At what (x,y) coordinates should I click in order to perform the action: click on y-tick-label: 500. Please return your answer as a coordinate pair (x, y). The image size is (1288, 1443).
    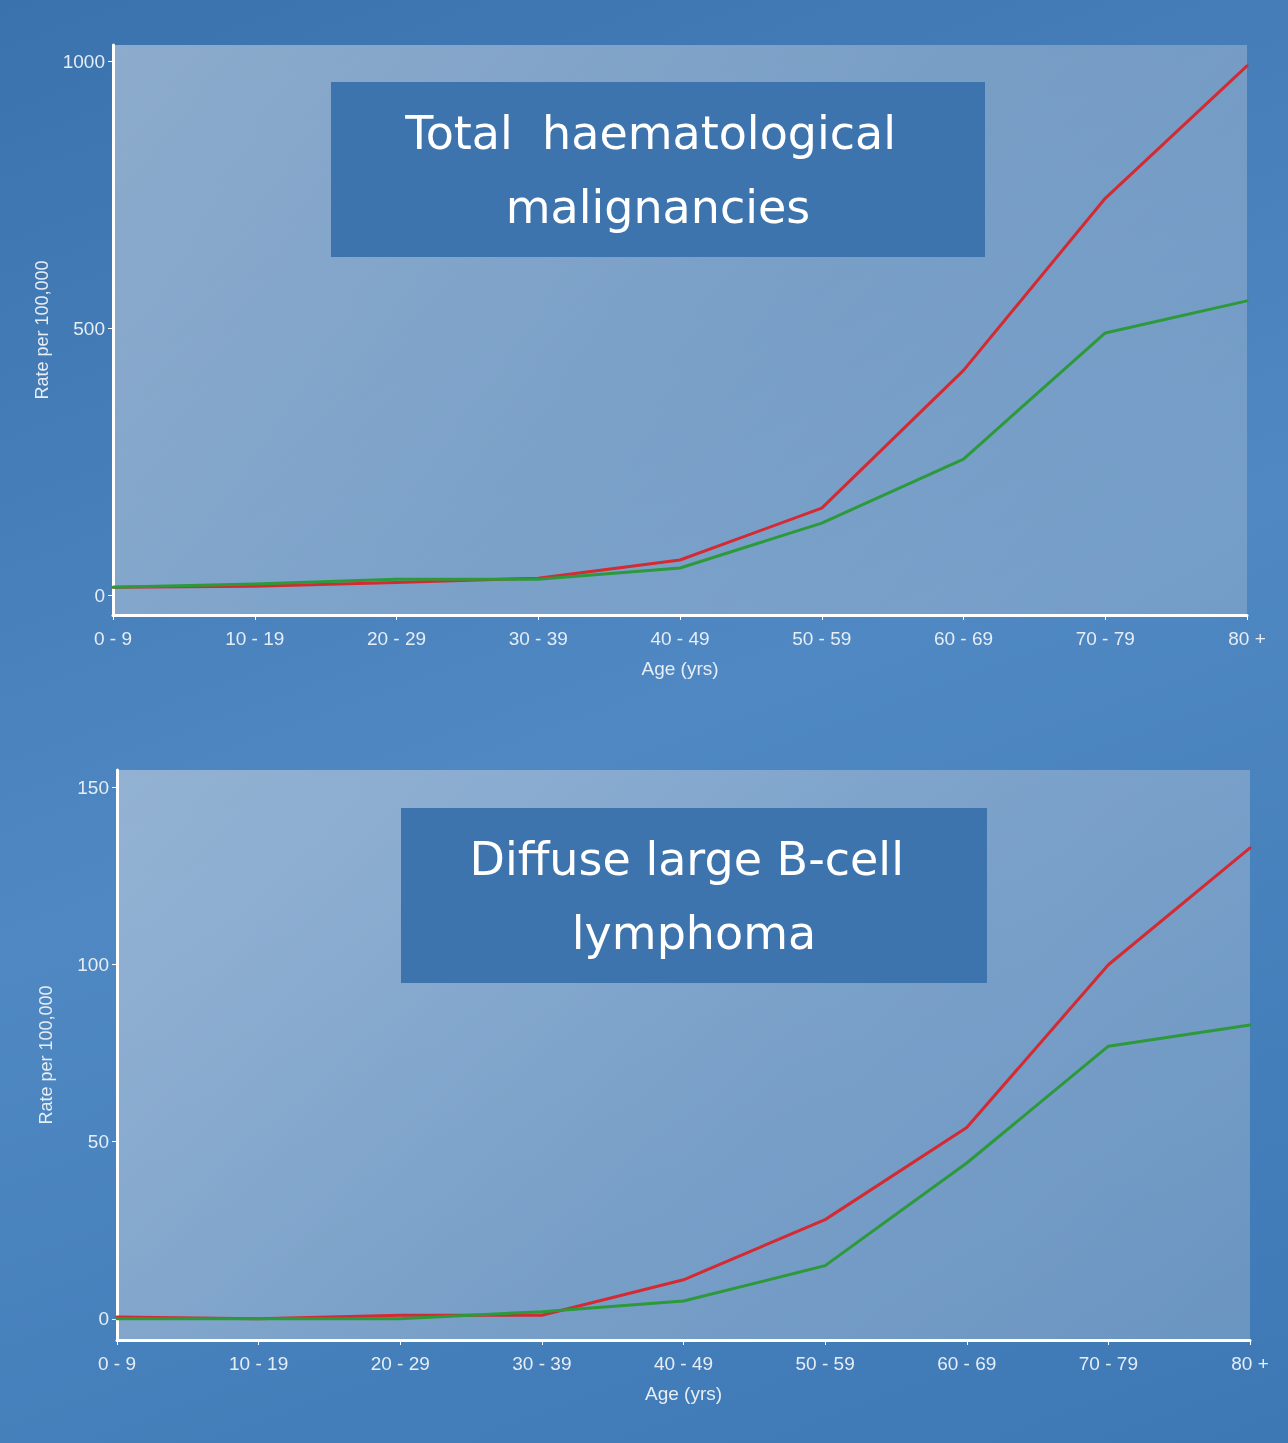
    Looking at the image, I should click on (89, 328).